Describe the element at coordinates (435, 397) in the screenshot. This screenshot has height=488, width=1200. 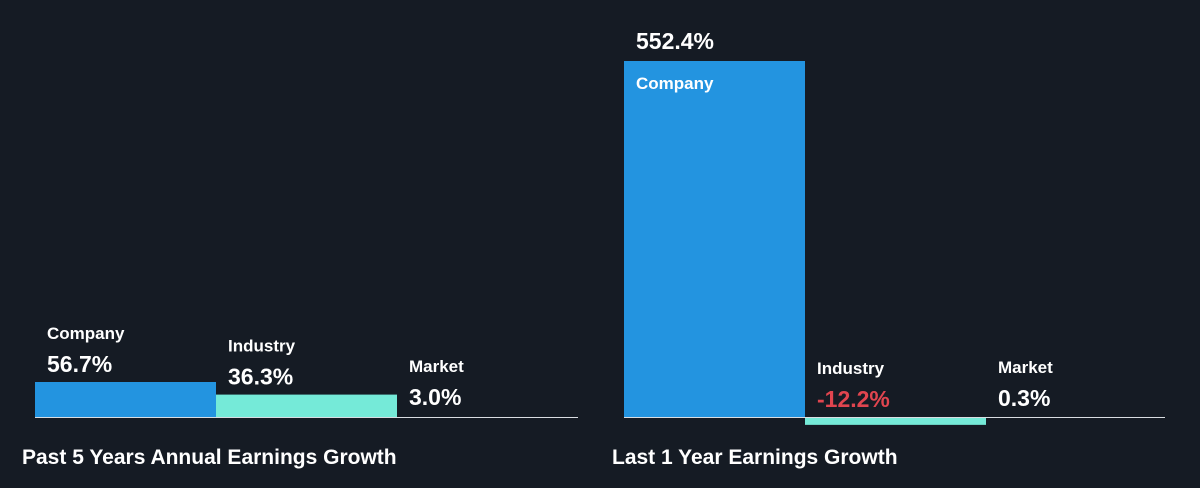
I see `value-label-market: 3.0%` at that location.